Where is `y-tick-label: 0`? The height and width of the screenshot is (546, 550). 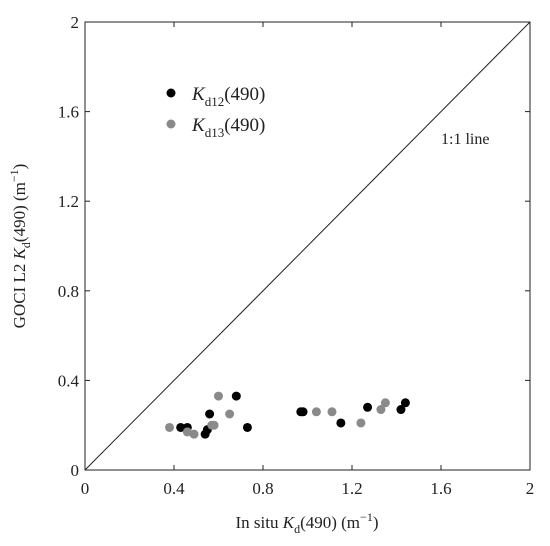
y-tick-label: 0 is located at coordinates (75, 470).